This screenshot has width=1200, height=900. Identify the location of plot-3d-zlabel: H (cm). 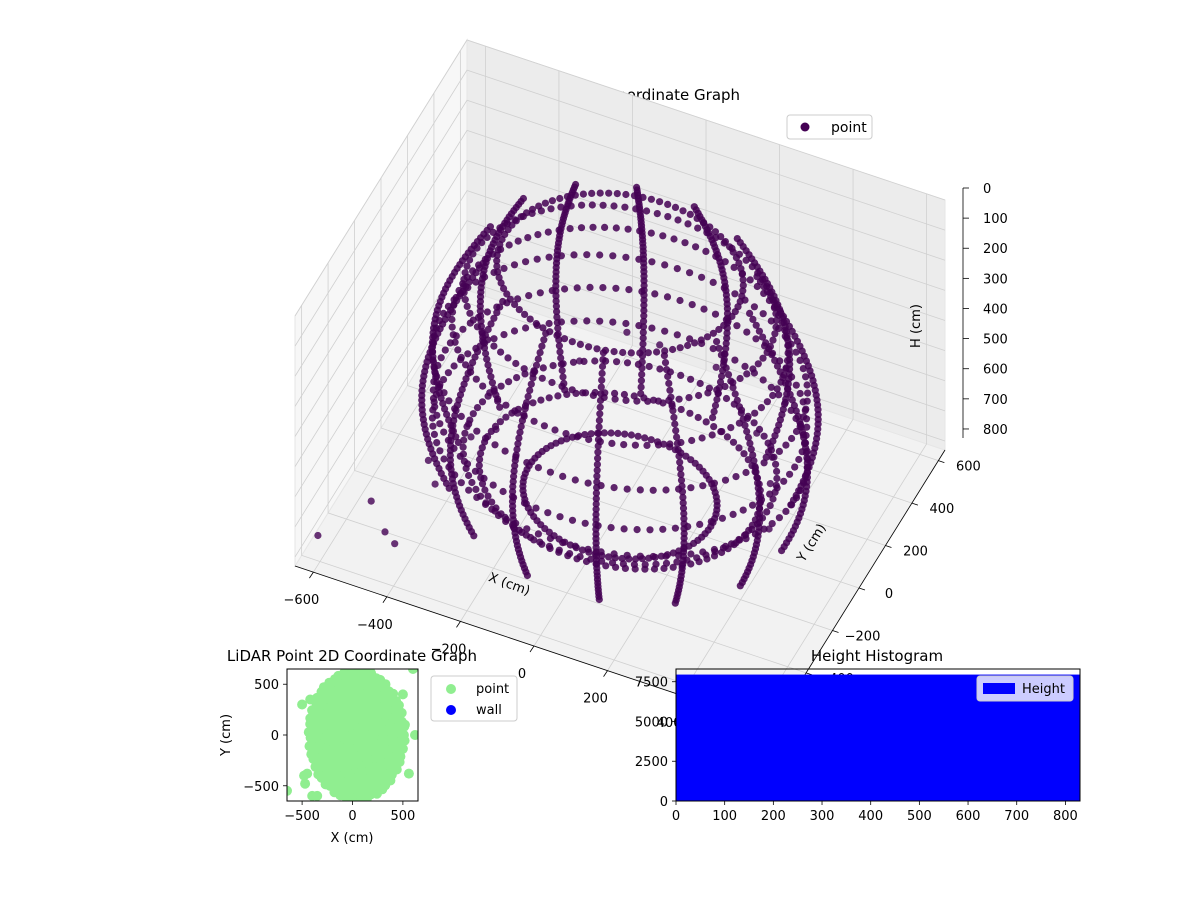
(916, 326).